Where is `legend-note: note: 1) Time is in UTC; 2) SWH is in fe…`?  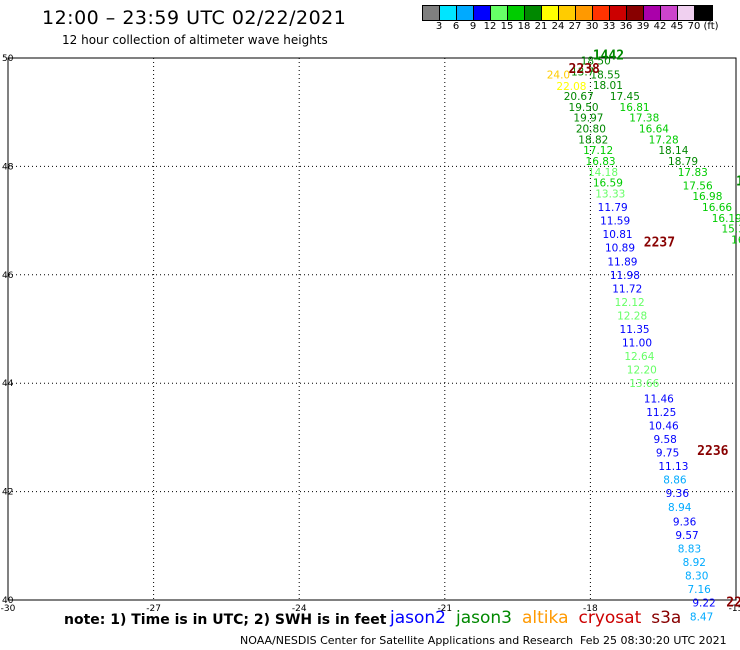
legend-note: note: 1) Time is in UTC; 2) SWH is in fe… is located at coordinates (225, 620).